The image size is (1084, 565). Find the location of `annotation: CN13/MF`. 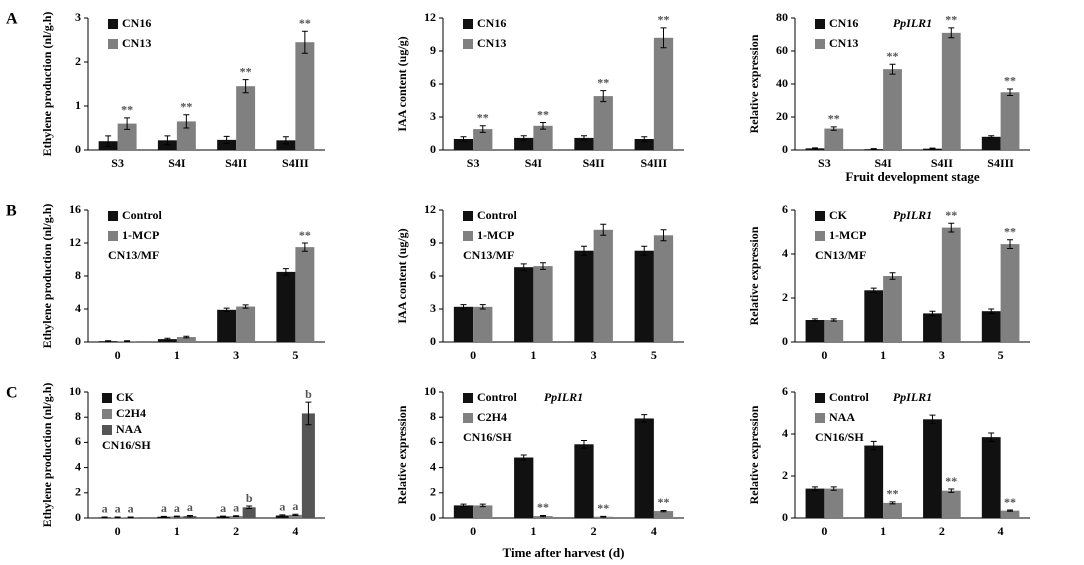

annotation: CN13/MF is located at coordinates (840, 255).